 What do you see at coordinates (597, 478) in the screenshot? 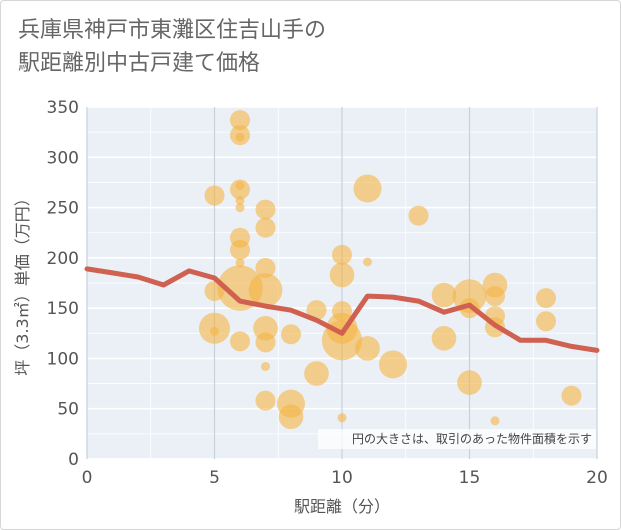
I see `x-tick-label: 20` at bounding box center [597, 478].